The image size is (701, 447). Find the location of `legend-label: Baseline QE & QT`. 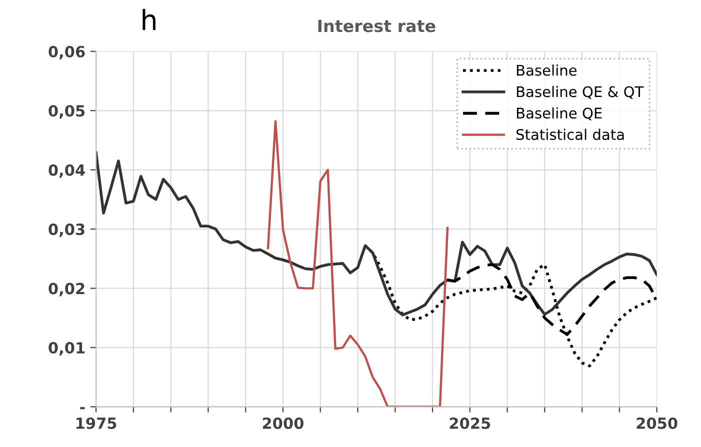

legend-label: Baseline QE & QT is located at coordinates (580, 92).